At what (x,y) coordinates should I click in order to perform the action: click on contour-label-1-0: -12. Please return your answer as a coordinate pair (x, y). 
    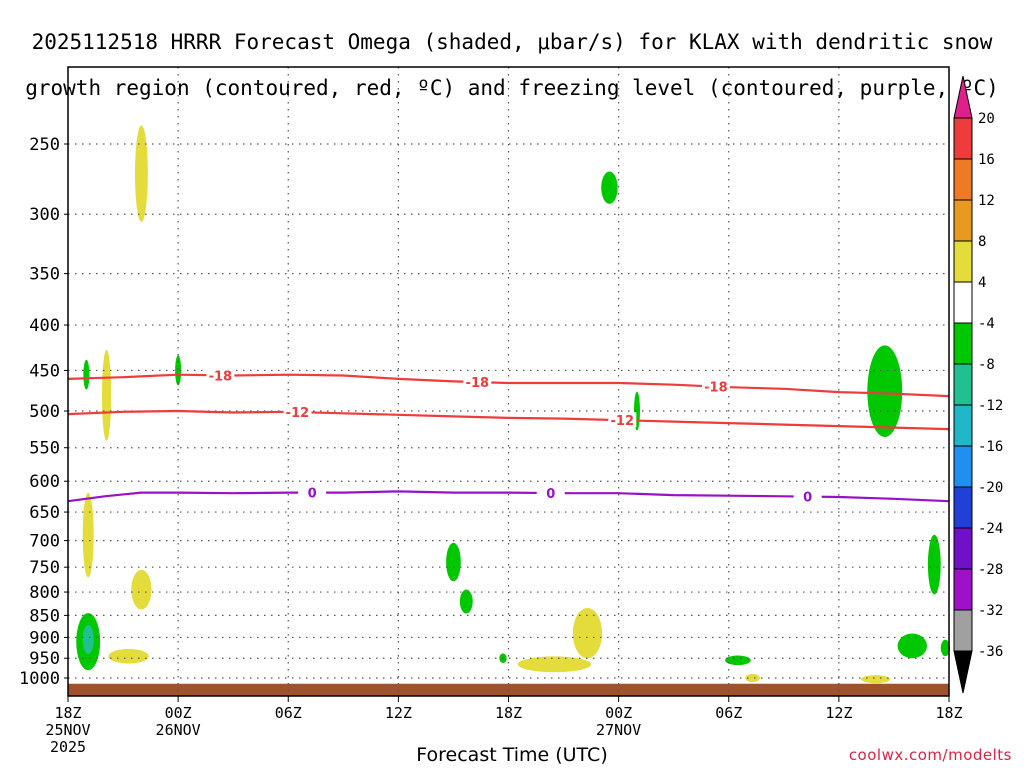
    Looking at the image, I should click on (298, 413).